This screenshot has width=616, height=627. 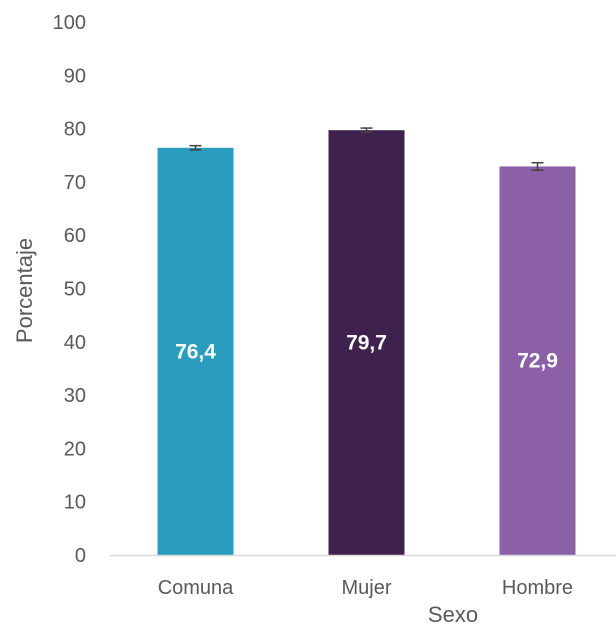 I want to click on y-tick-label: 0, so click(x=80, y=556).